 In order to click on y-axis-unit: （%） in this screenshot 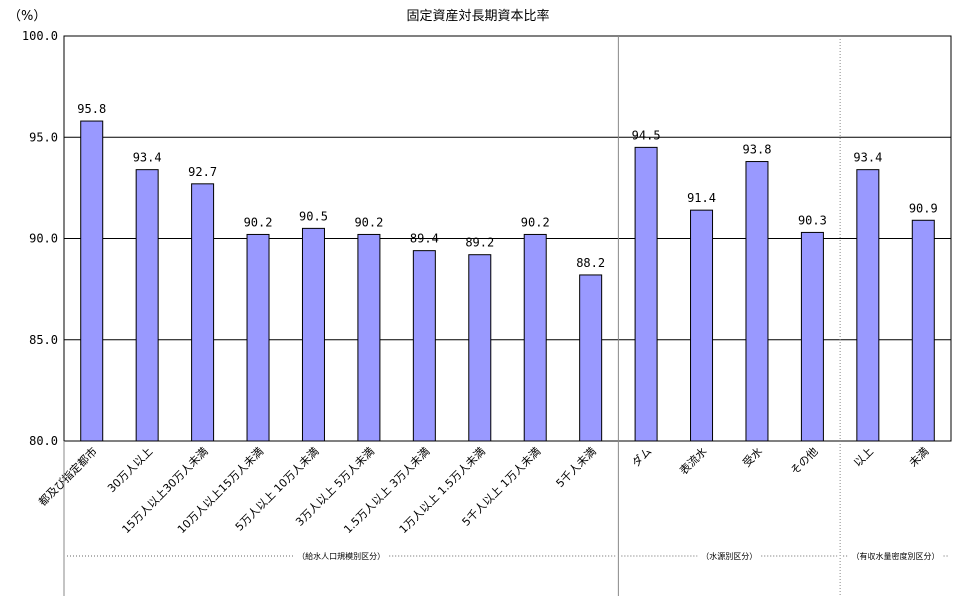, I will do `click(27, 16)`.